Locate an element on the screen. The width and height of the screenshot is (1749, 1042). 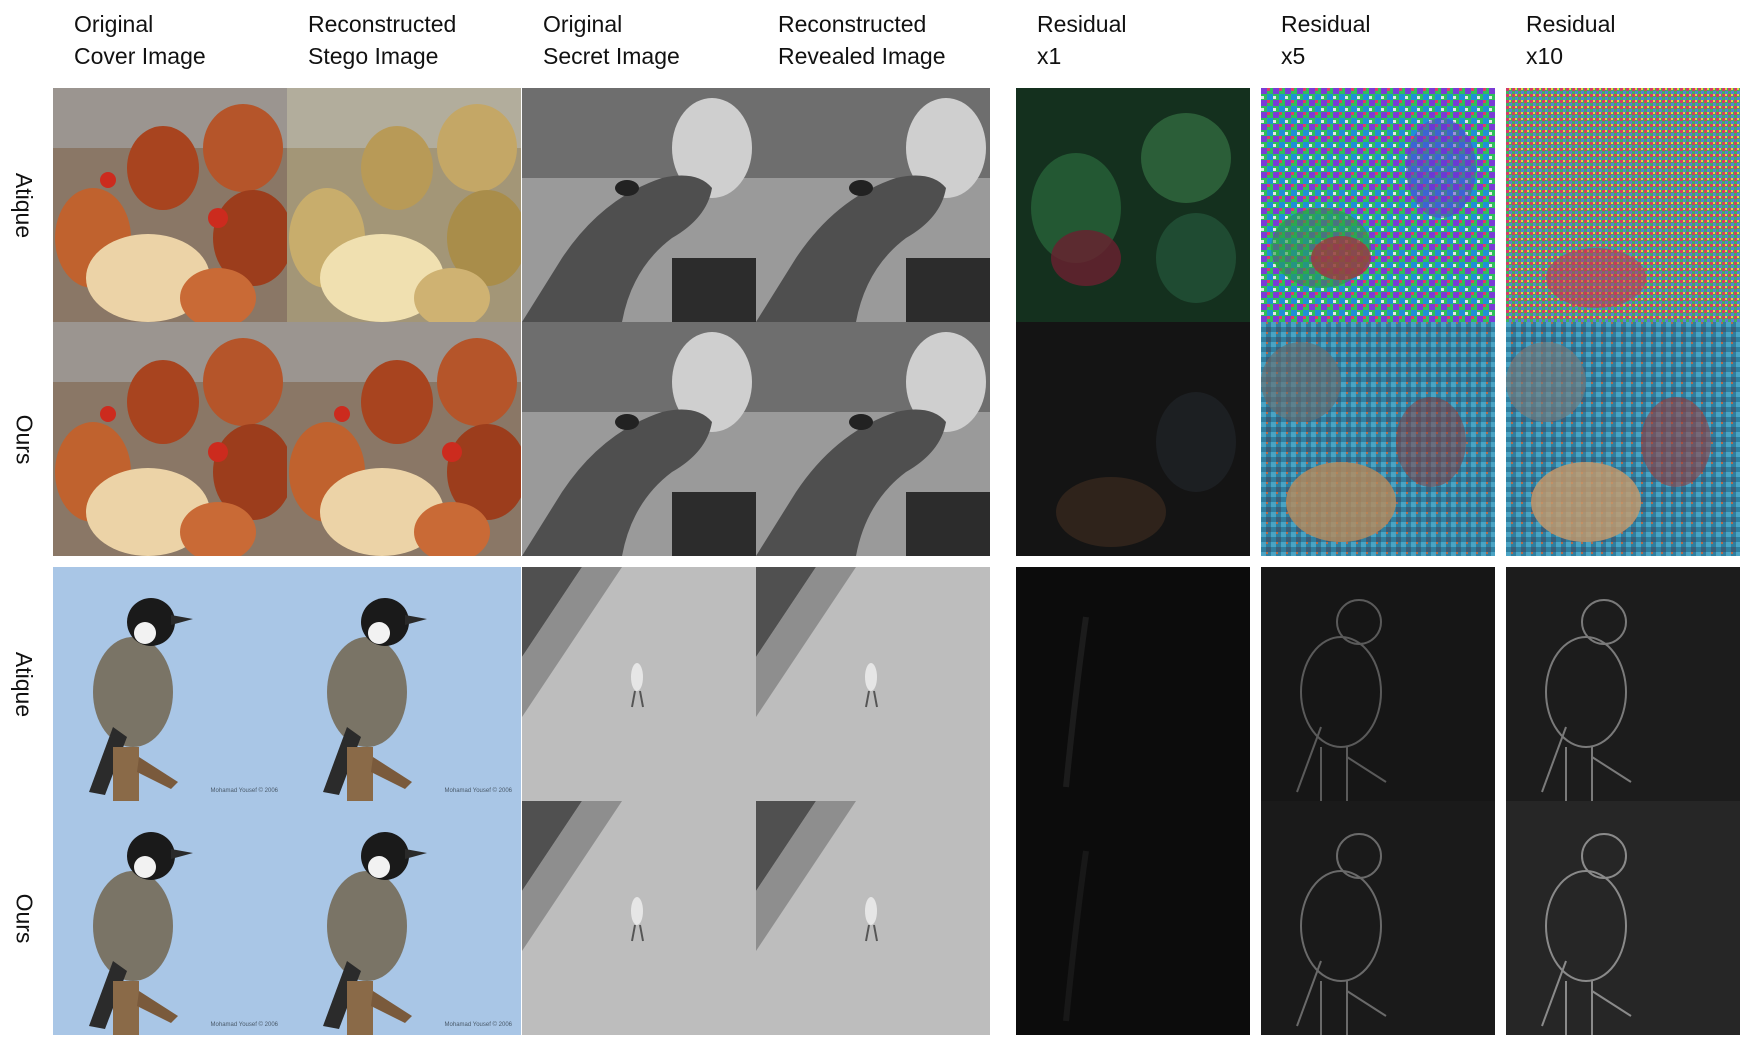
row-label-atique-hens: Atique is located at coordinates (24, 205).